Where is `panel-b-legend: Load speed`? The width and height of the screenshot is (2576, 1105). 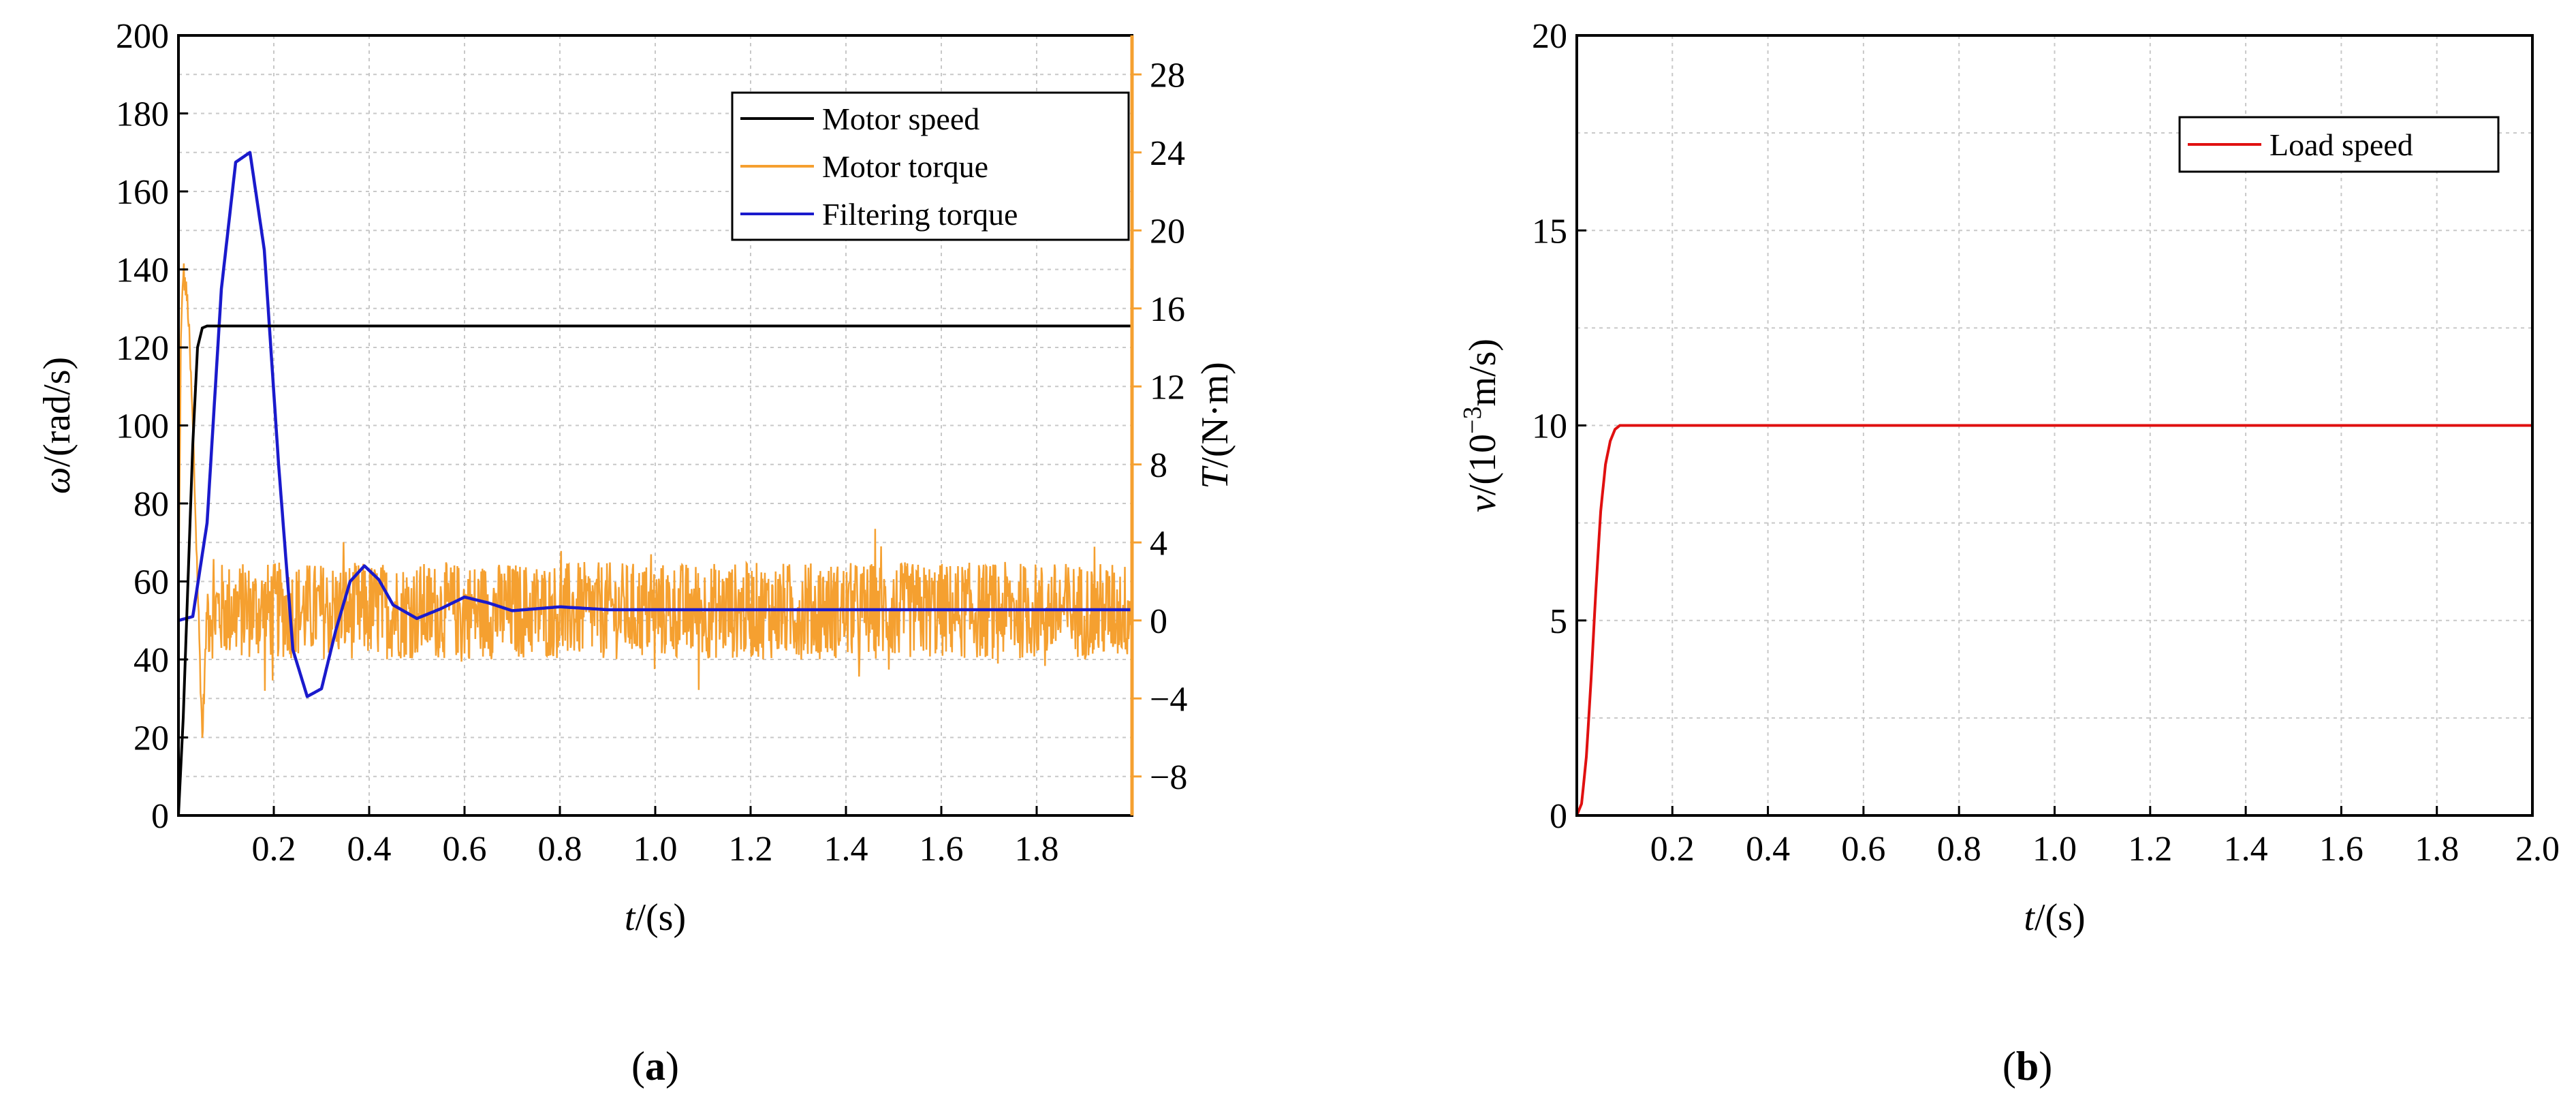
panel-b-legend: Load speed is located at coordinates (2339, 144).